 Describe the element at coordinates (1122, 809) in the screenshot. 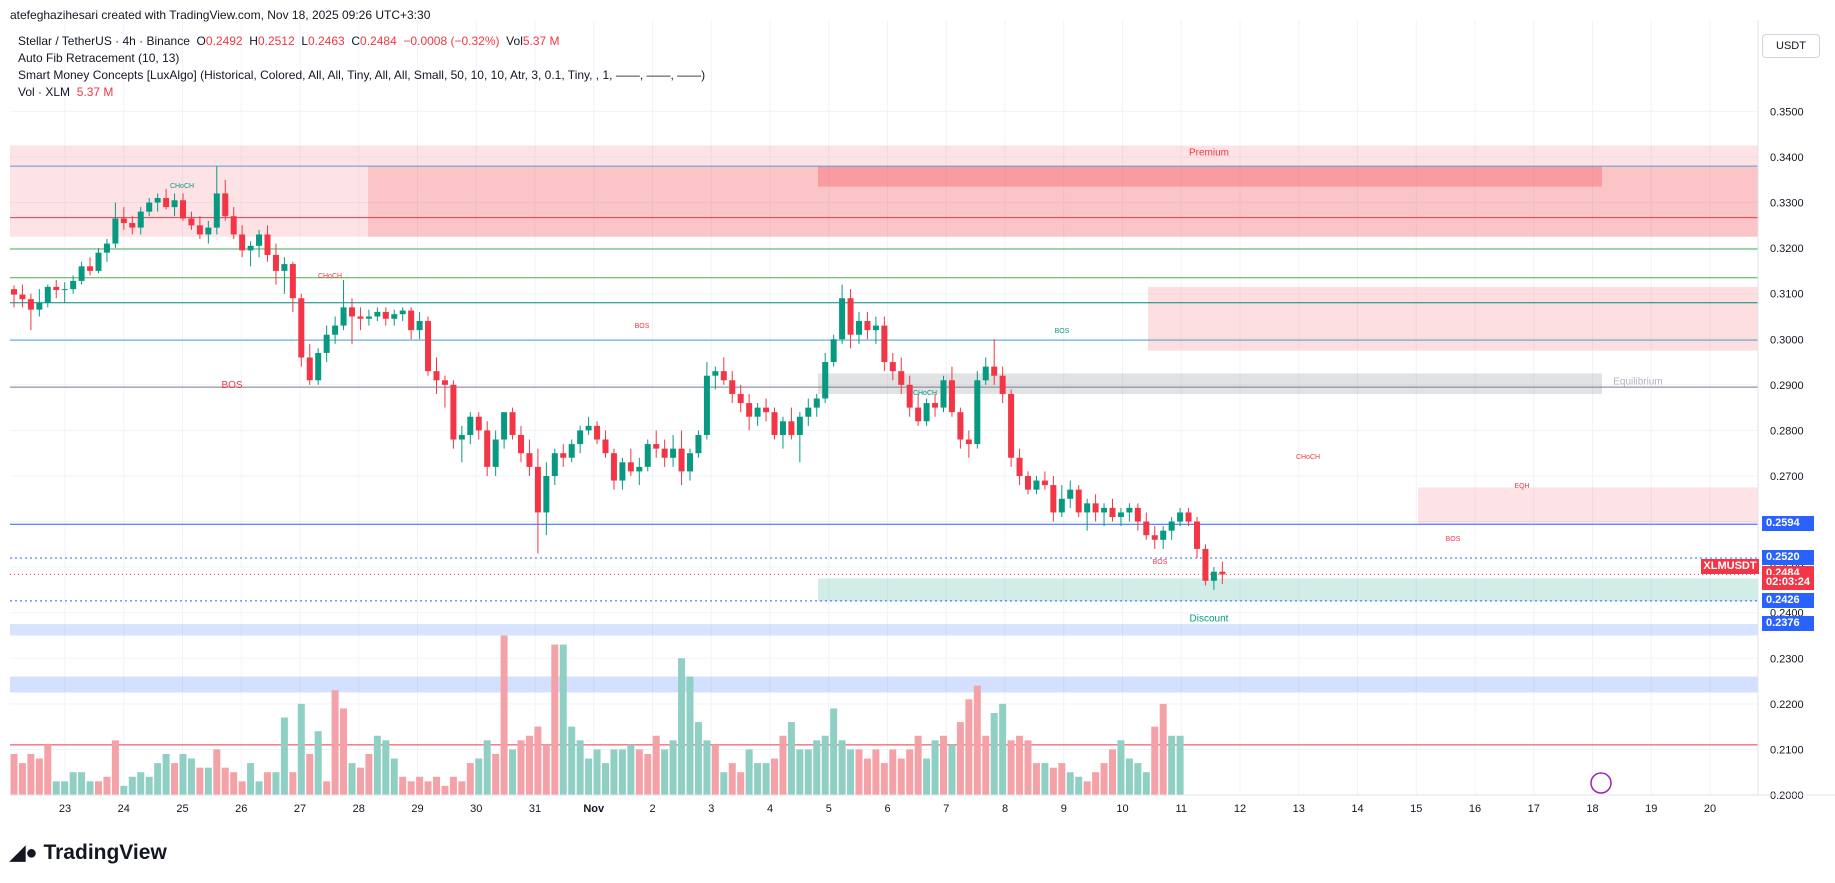

I see `time-tick: 10` at that location.